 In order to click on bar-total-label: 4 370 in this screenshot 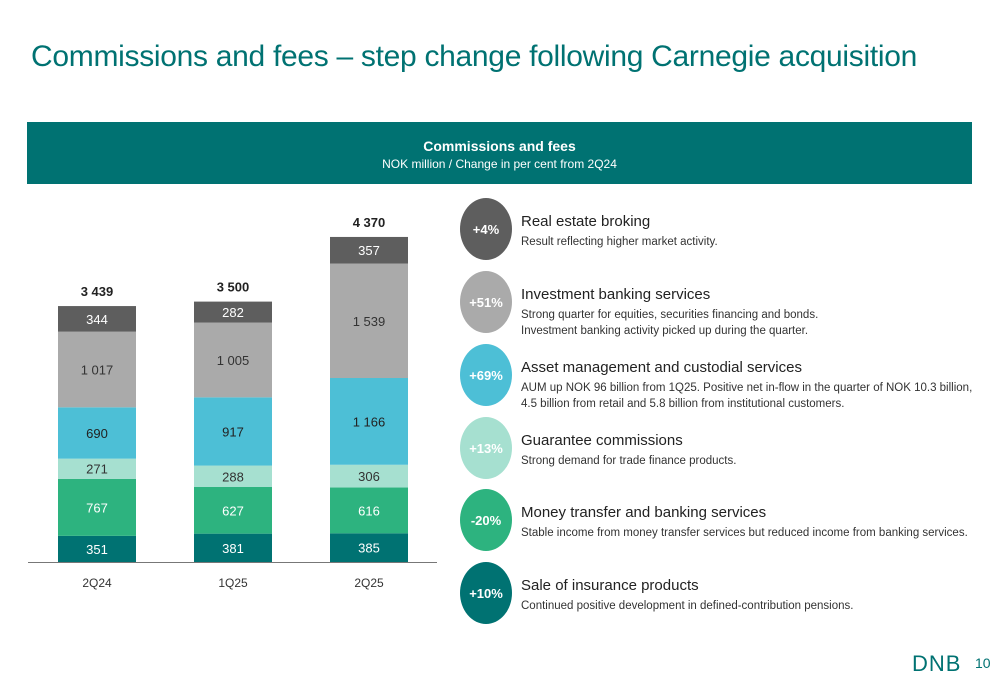, I will do `click(369, 222)`.